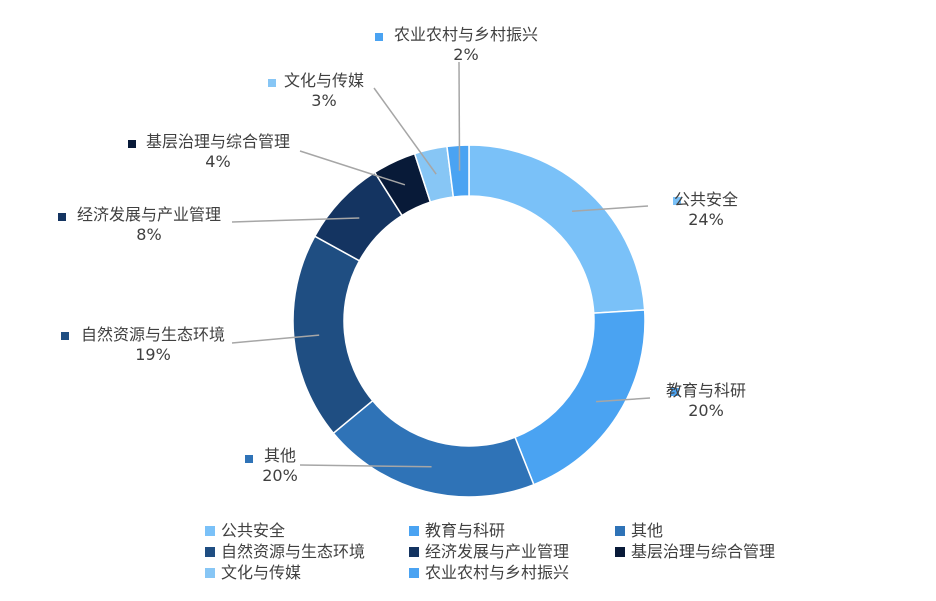 The height and width of the screenshot is (601, 936). I want to click on legend-label: 文化与传媒, so click(261, 572).